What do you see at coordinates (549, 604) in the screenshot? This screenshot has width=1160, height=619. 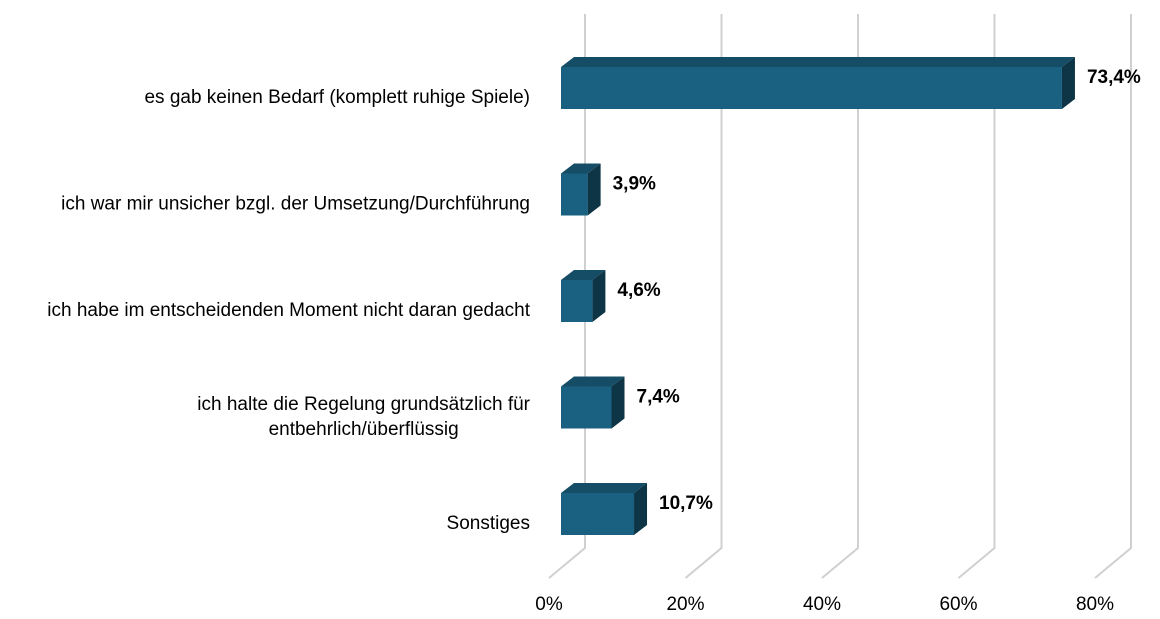 I see `x-tick-label: 0%` at bounding box center [549, 604].